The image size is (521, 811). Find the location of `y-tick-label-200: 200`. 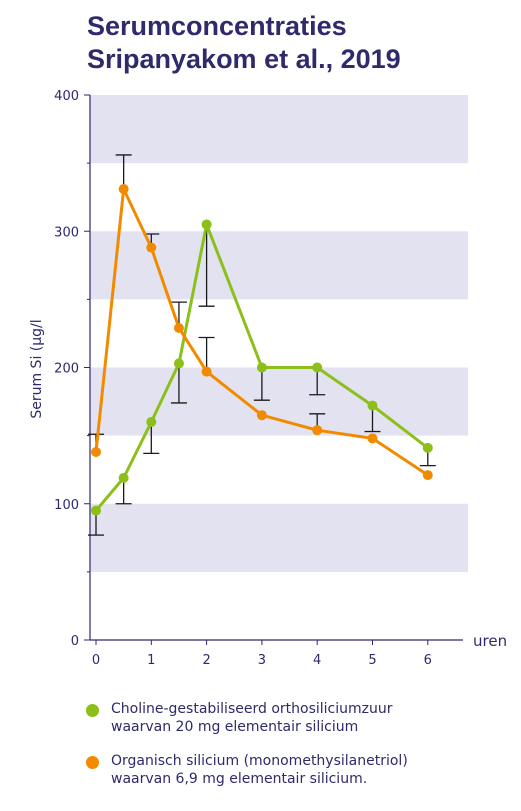

y-tick-label-200: 200 is located at coordinates (66, 369).